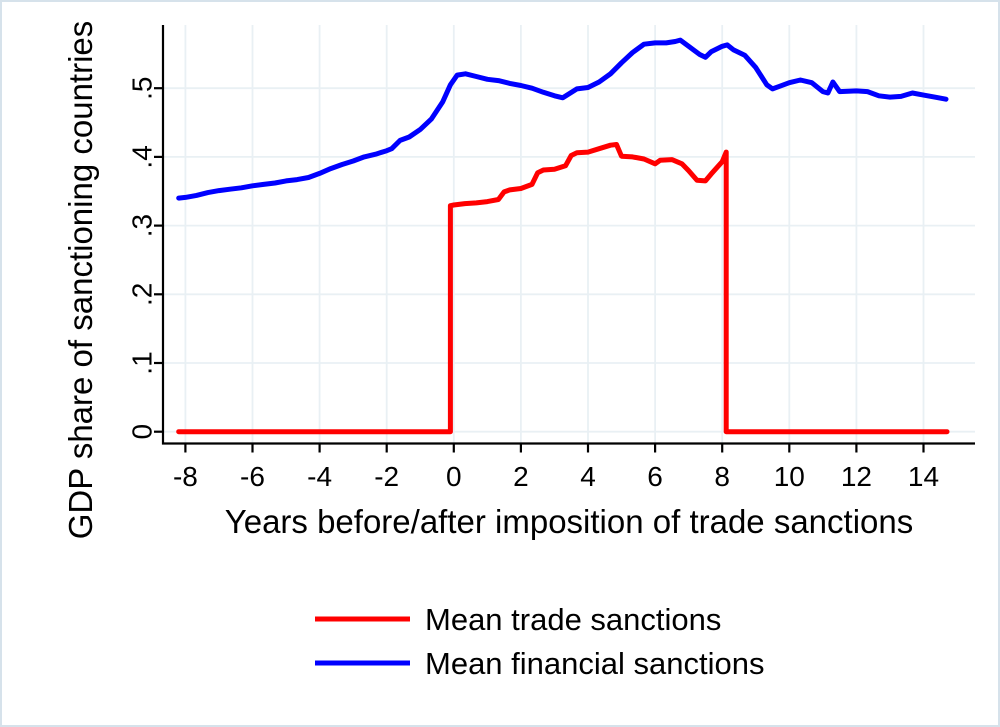  I want to click on legend-label-trade-sanctions: Mean trade sanctions, so click(573, 619).